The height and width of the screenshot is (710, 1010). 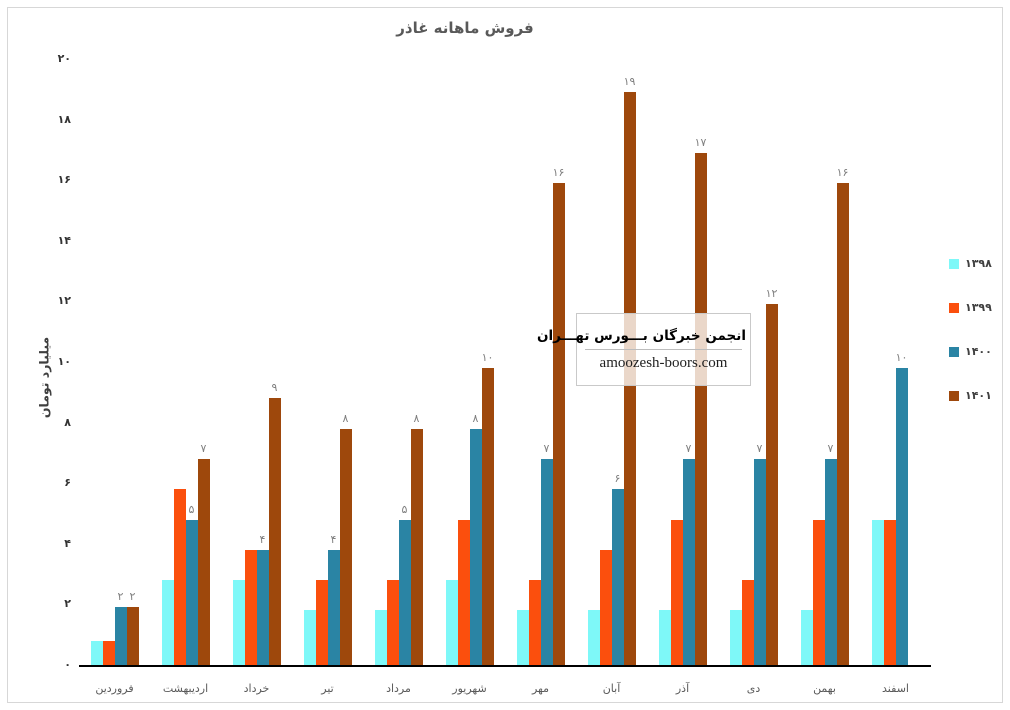 I want to click on y-tick-label: ۱۰, so click(x=64, y=361).